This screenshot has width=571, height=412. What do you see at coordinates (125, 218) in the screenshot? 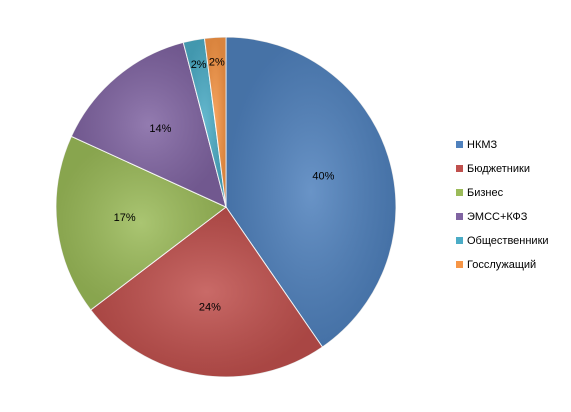
I see `data-label: 17%` at bounding box center [125, 218].